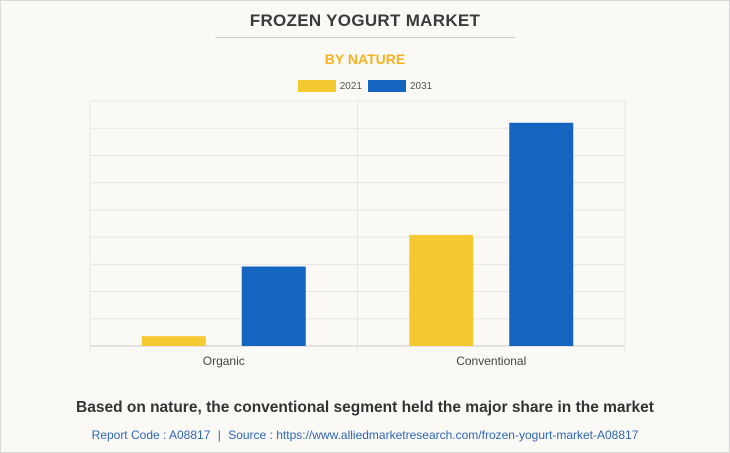 The width and height of the screenshot is (730, 453). Describe the element at coordinates (224, 361) in the screenshot. I see `x-tick-label-organic: Organic` at that location.